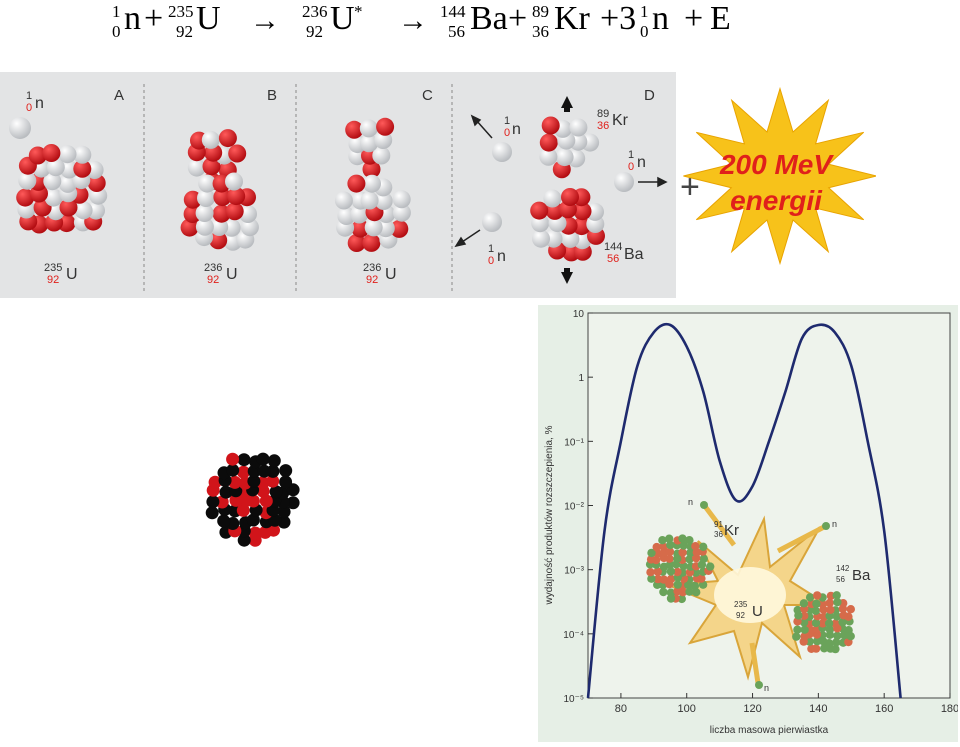  I want to click on energy-burst: + 200 MeV energii, so click(776, 176).